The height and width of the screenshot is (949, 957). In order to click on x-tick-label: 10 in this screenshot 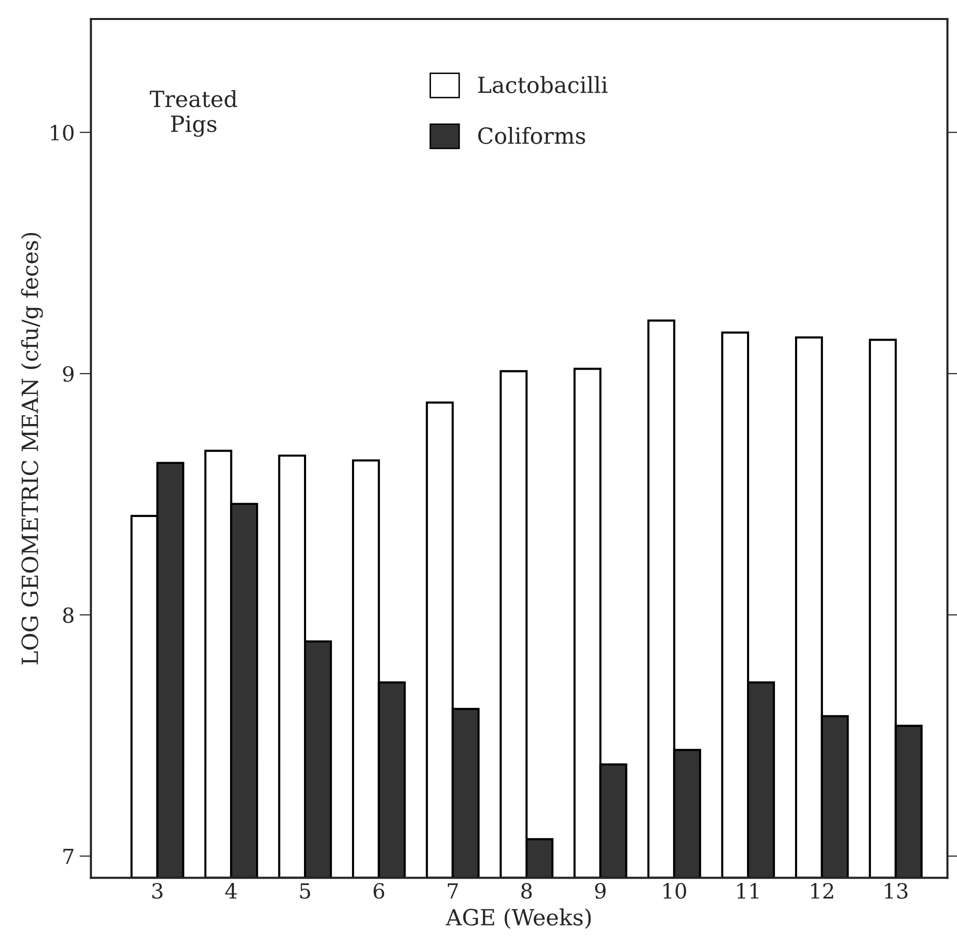, I will do `click(675, 891)`.